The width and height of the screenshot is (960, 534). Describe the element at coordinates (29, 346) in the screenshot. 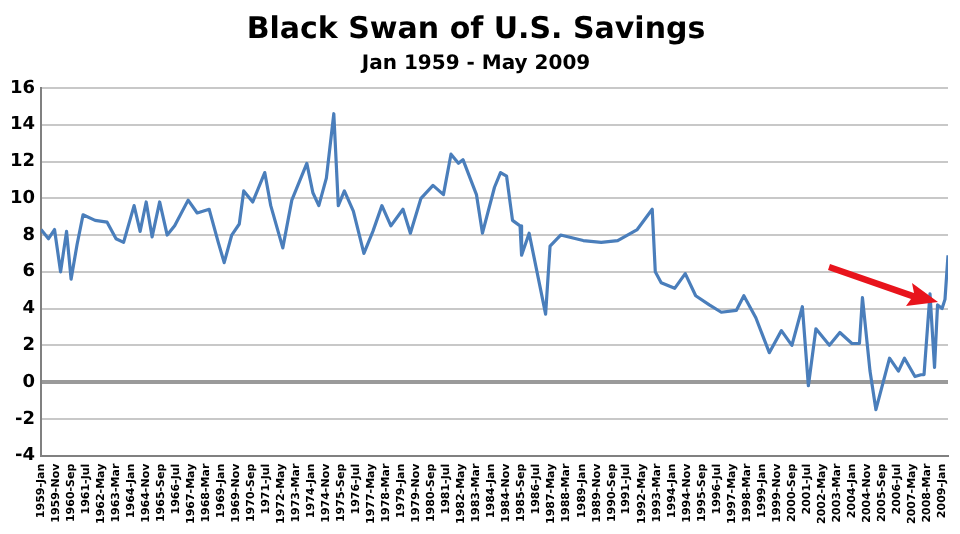

I see `y-tick-label: 2` at that location.